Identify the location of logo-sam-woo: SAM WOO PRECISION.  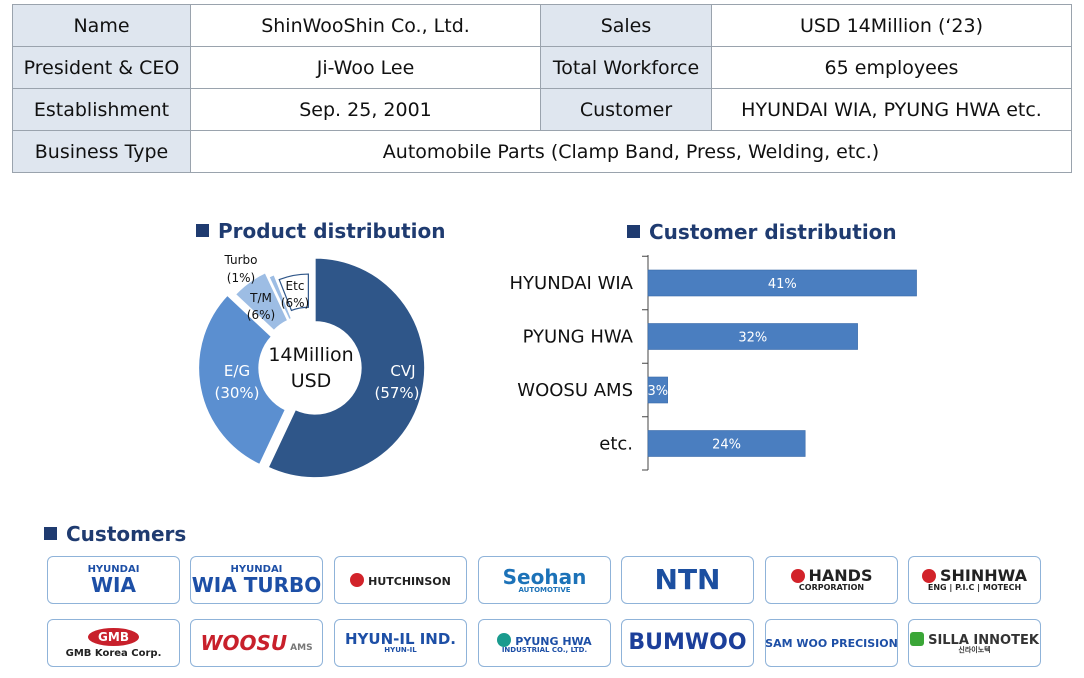
(831, 643).